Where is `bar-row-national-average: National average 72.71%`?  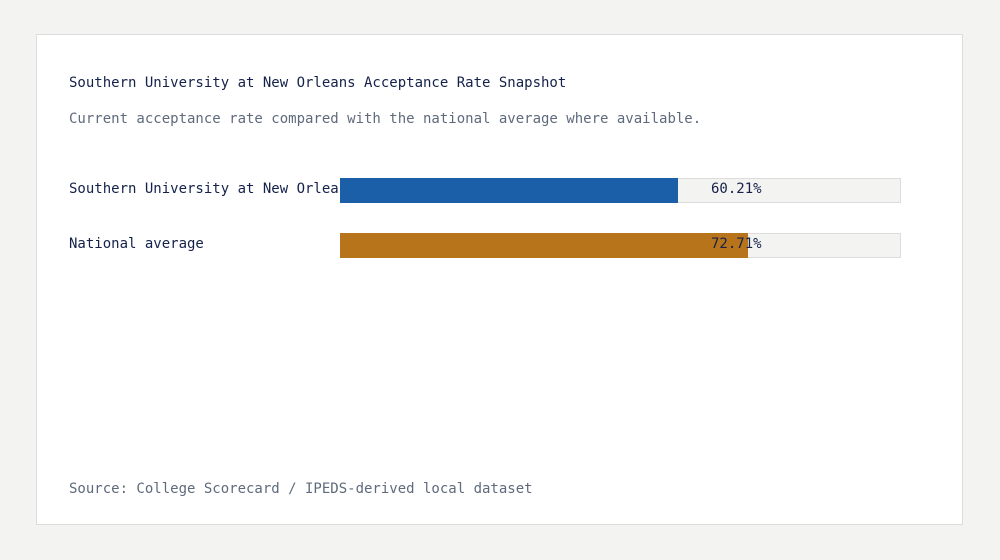 bar-row-national-average: National average 72.71% is located at coordinates (485, 246).